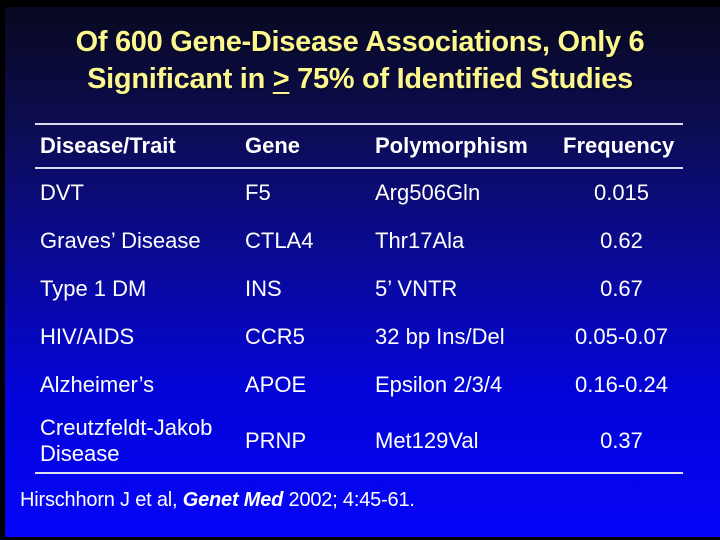 The height and width of the screenshot is (540, 720). Describe the element at coordinates (621, 240) in the screenshot. I see `cell-frequency: 0.62` at that location.